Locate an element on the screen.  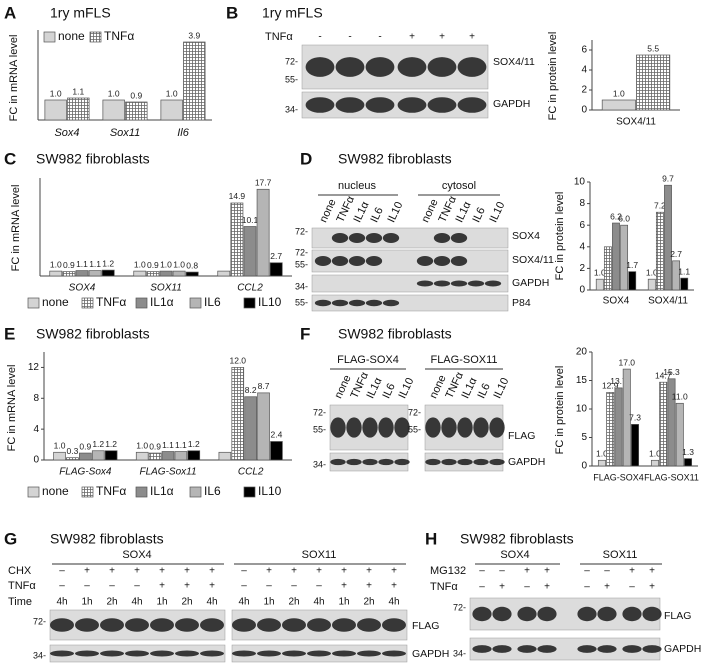
band-label: SOX4 is located at coordinates (526, 236).